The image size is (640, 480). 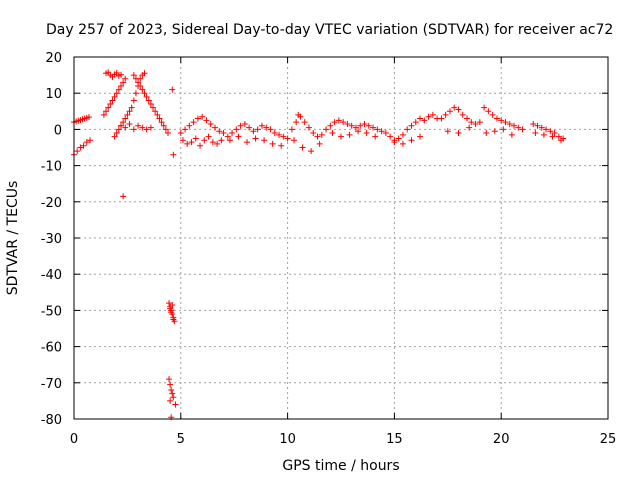 What do you see at coordinates (51, 203) in the screenshot?
I see `y-tick-label: -20` at bounding box center [51, 203].